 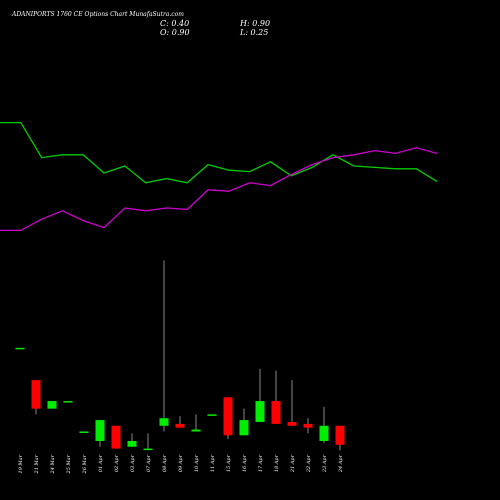 I want to click on x-tick-label: 24 Mar, so click(x=53, y=464).